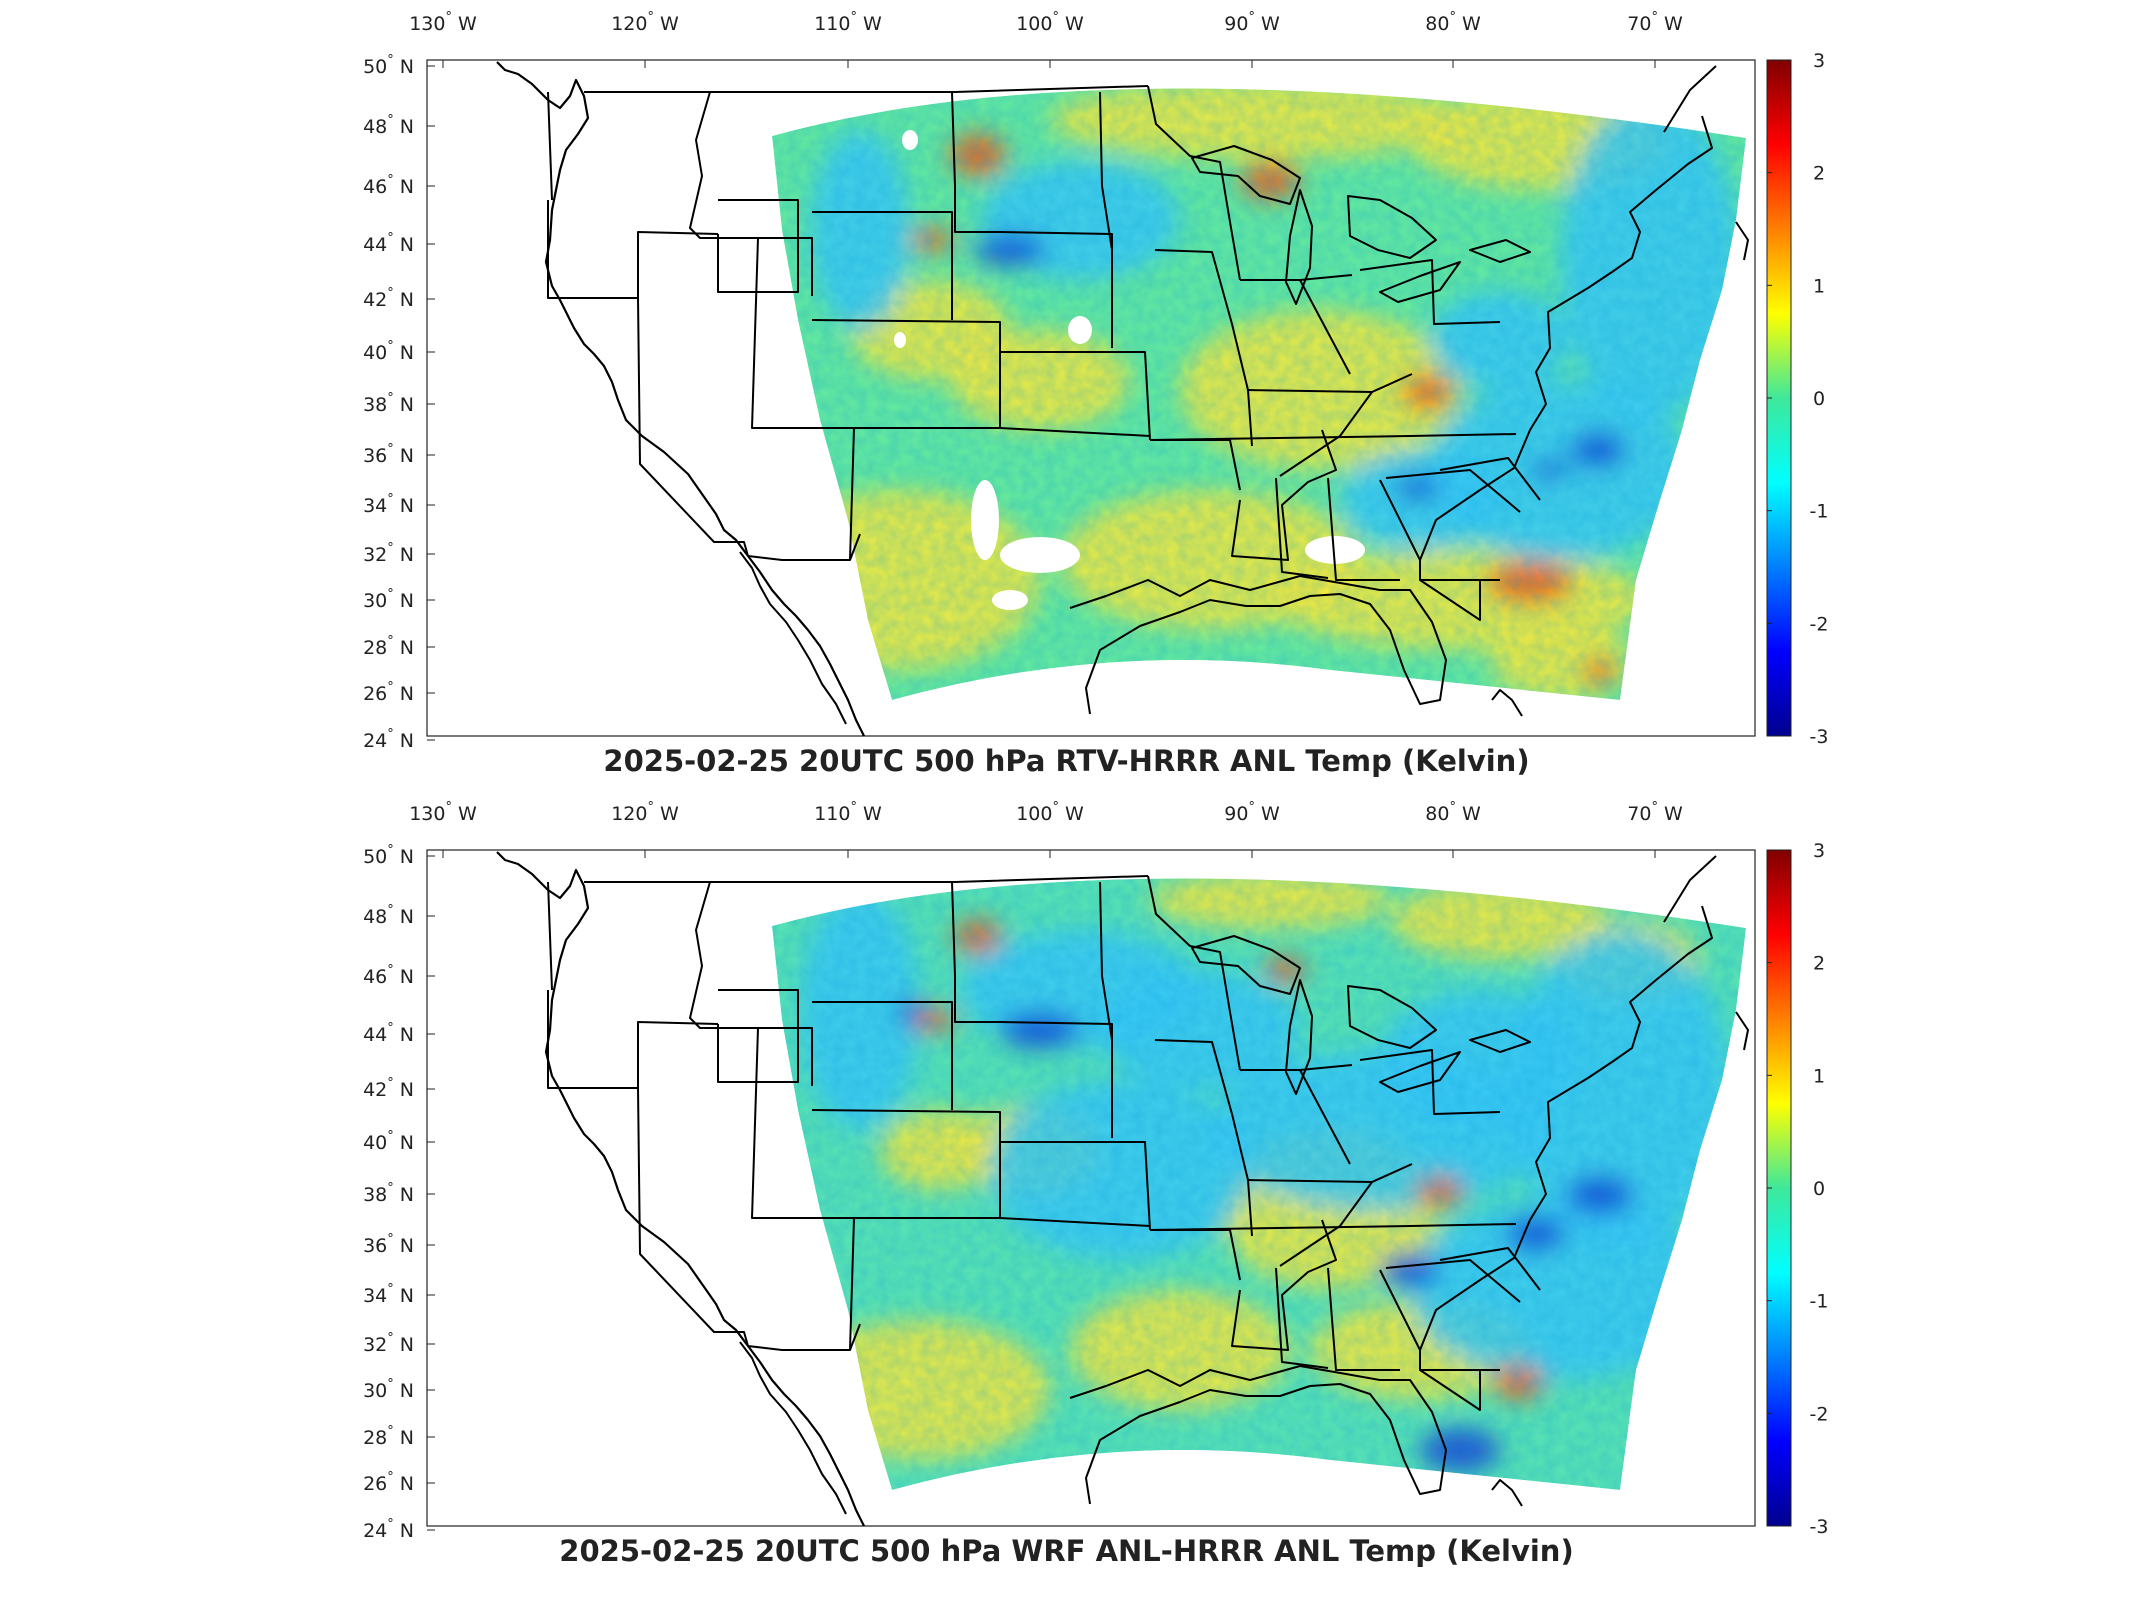  Describe the element at coordinates (866, 89) in the screenshot. I see `us-canada-border` at that location.